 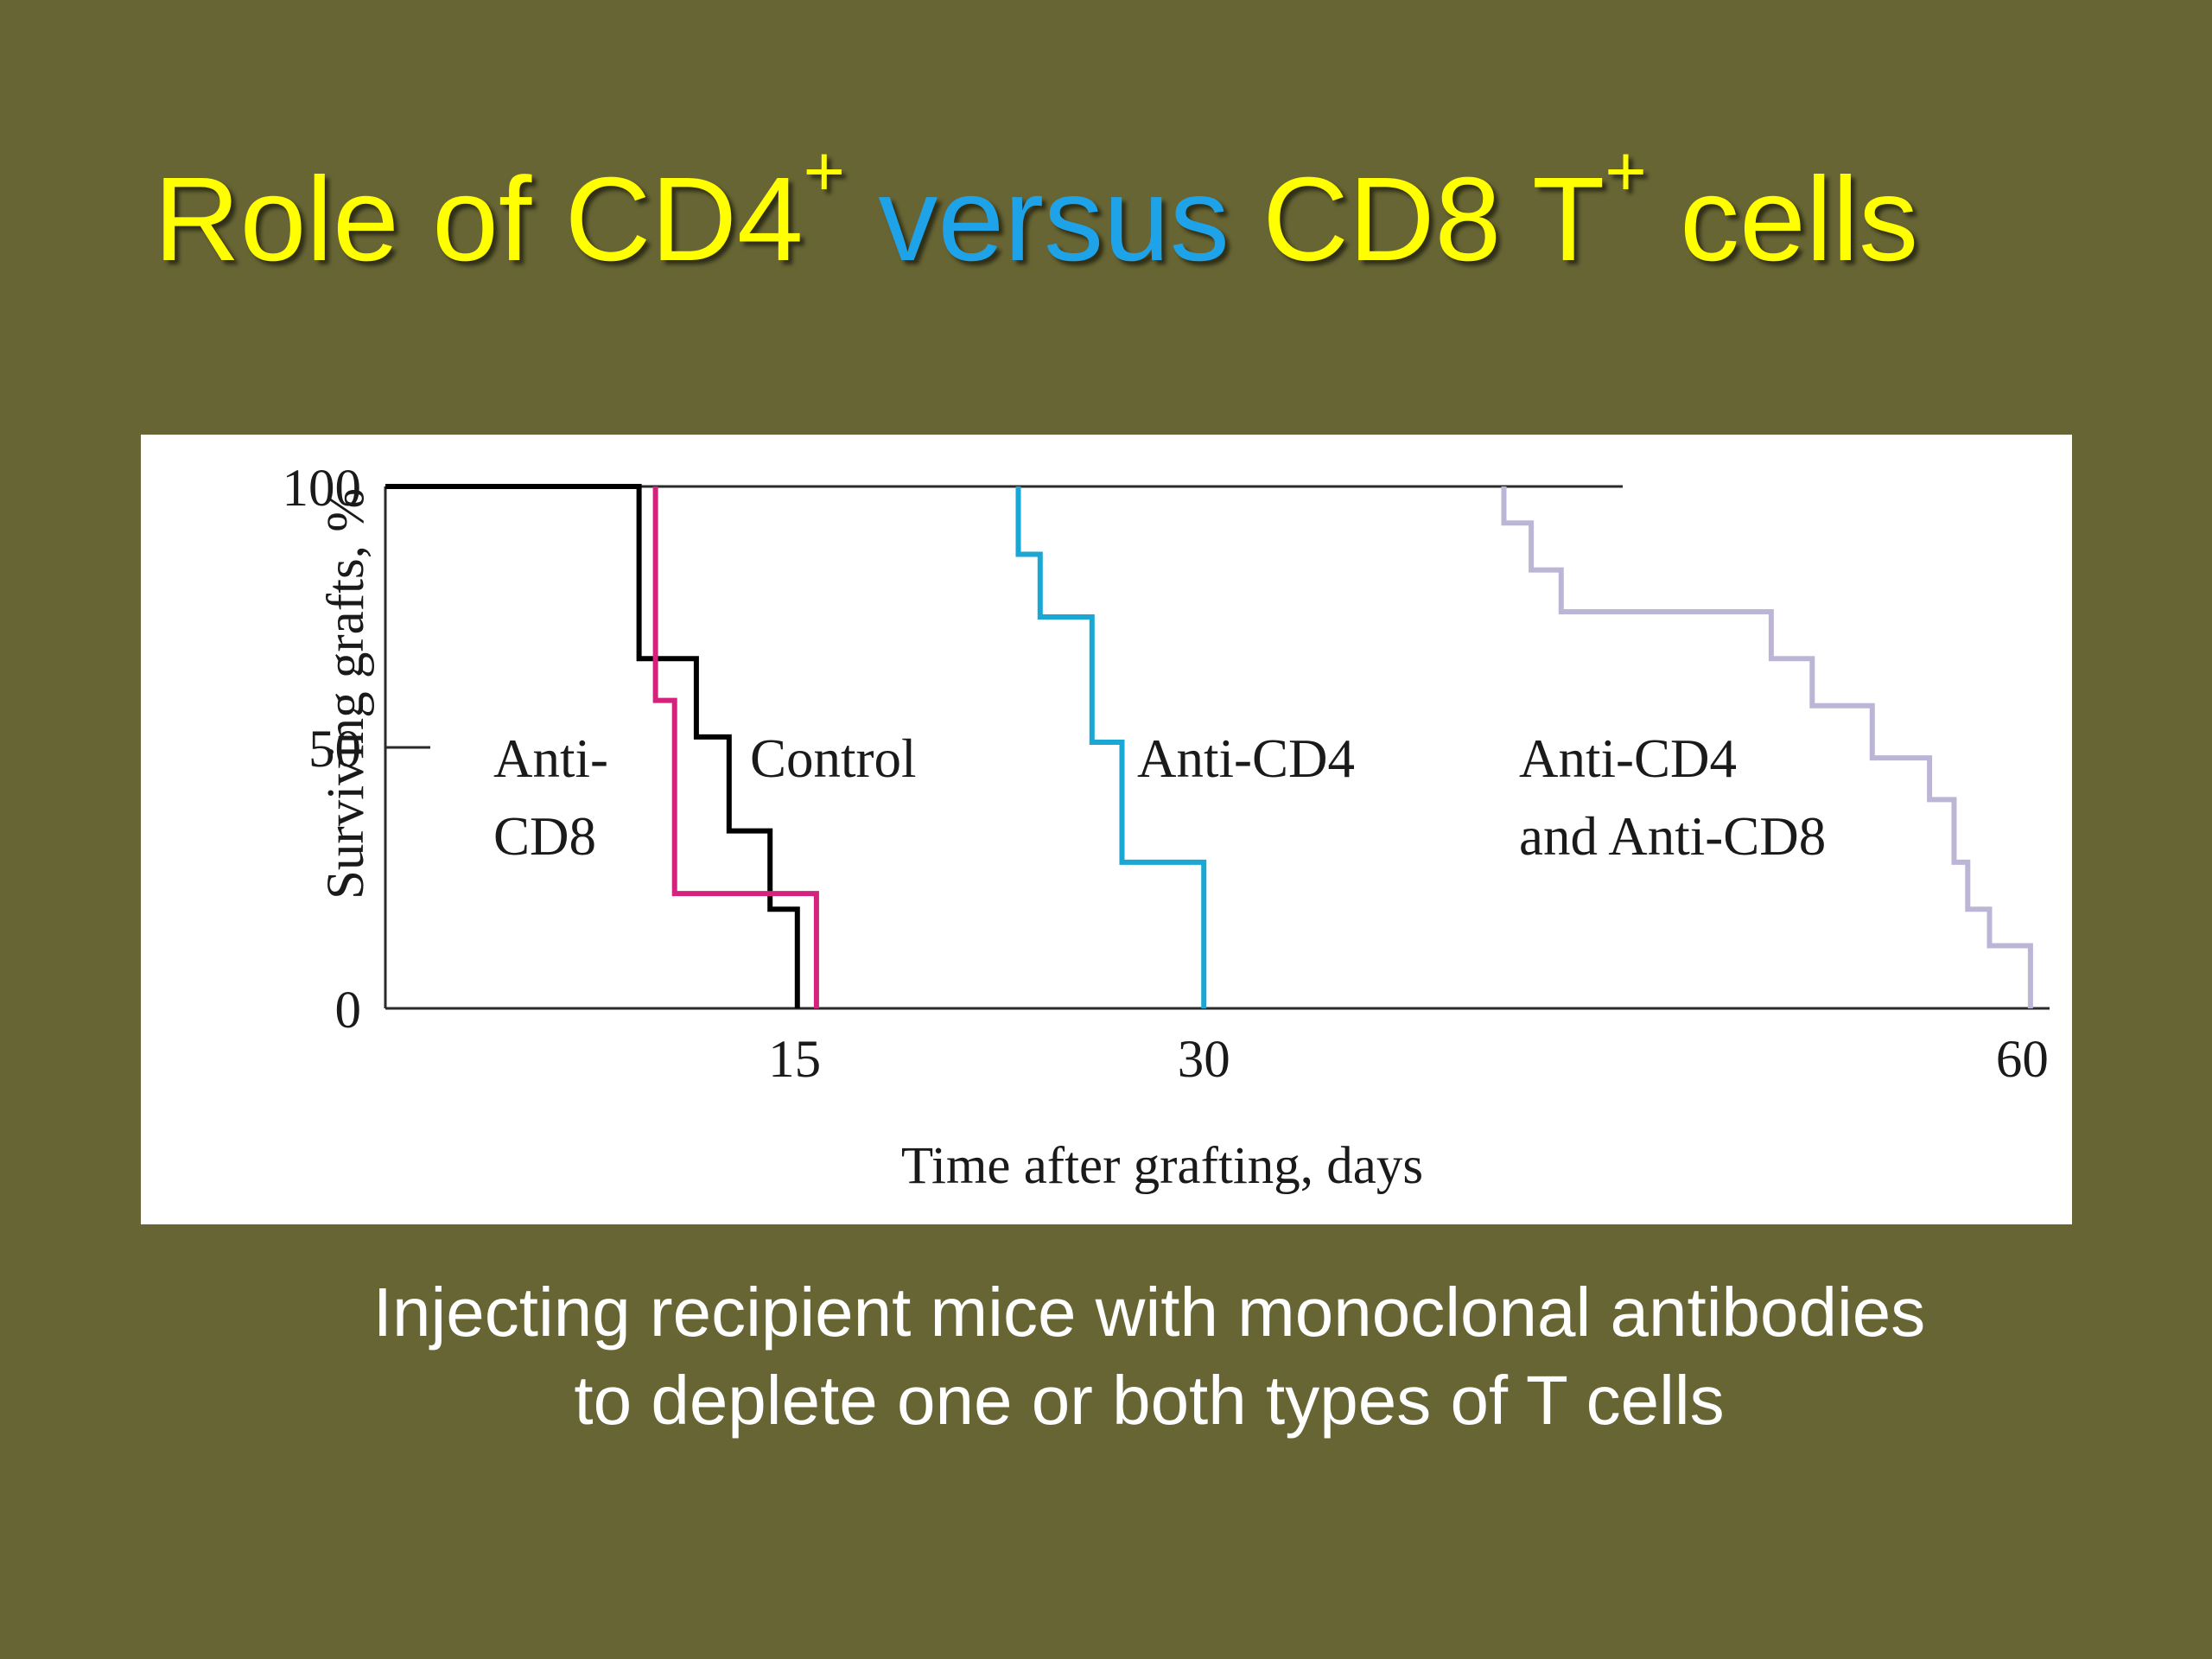 I want to click on label-anti-cd4-and-anti-cd8: Anti-CD4, so click(x=1628, y=758).